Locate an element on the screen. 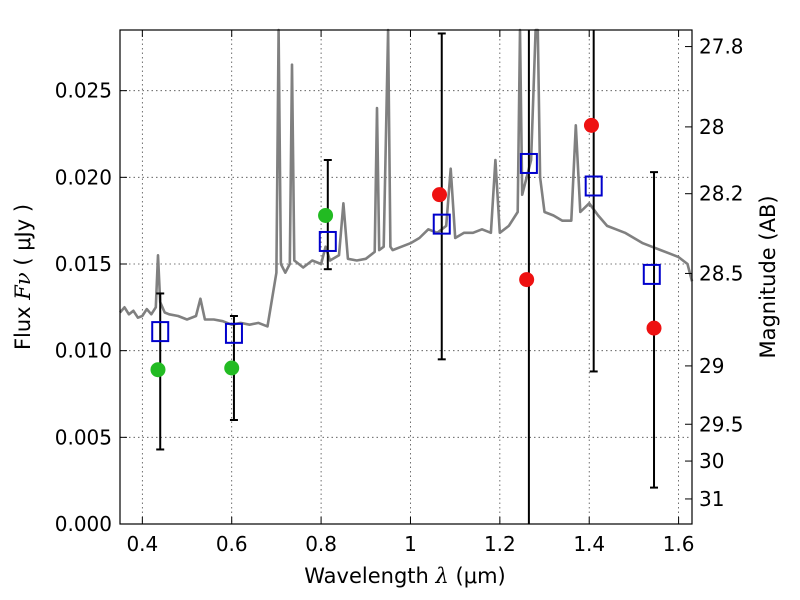 This screenshot has height=600, width=800. y2-tick-label: 28.5 is located at coordinates (721, 273).